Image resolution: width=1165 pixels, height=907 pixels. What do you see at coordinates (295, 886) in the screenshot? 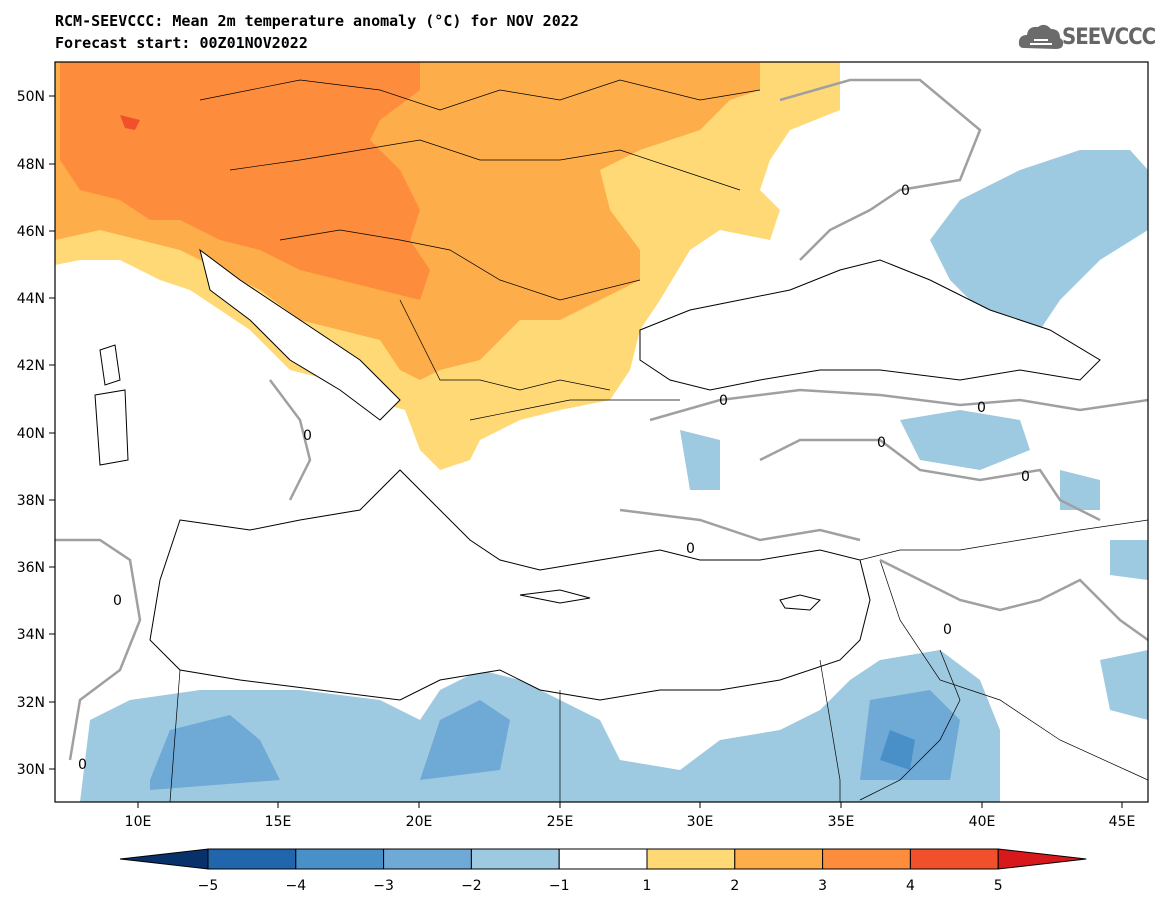
I see `colorbar-tick-label: −4` at bounding box center [295, 886].